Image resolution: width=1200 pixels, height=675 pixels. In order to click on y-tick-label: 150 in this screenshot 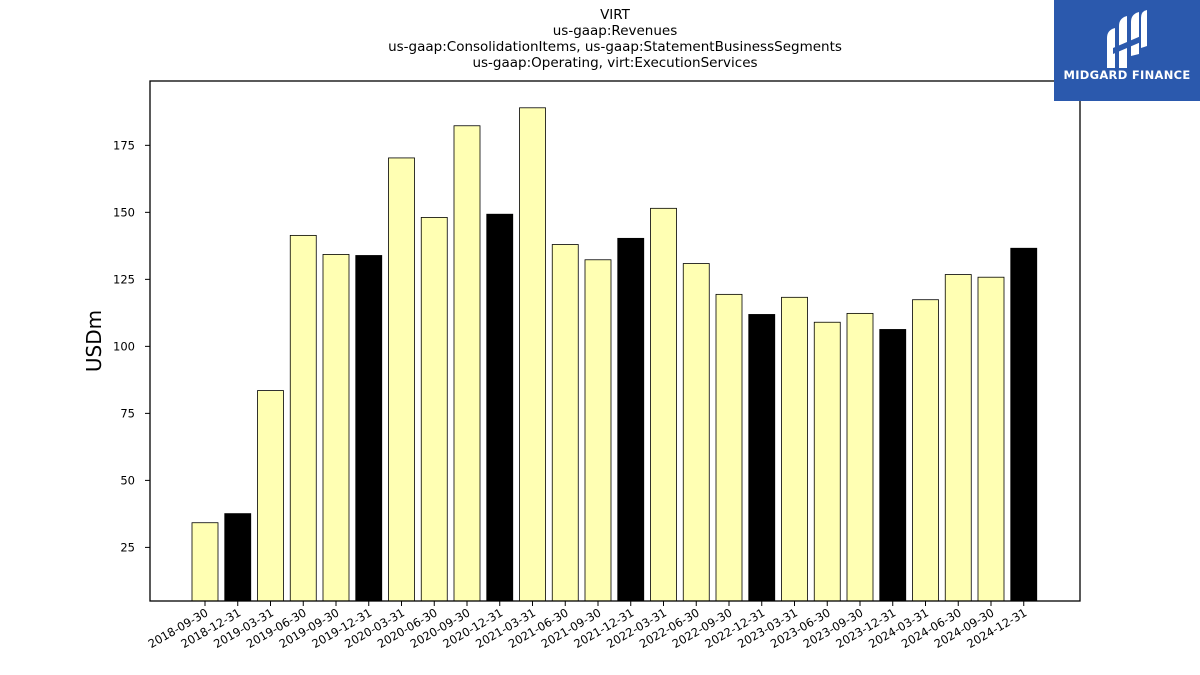, I will do `click(124, 212)`.